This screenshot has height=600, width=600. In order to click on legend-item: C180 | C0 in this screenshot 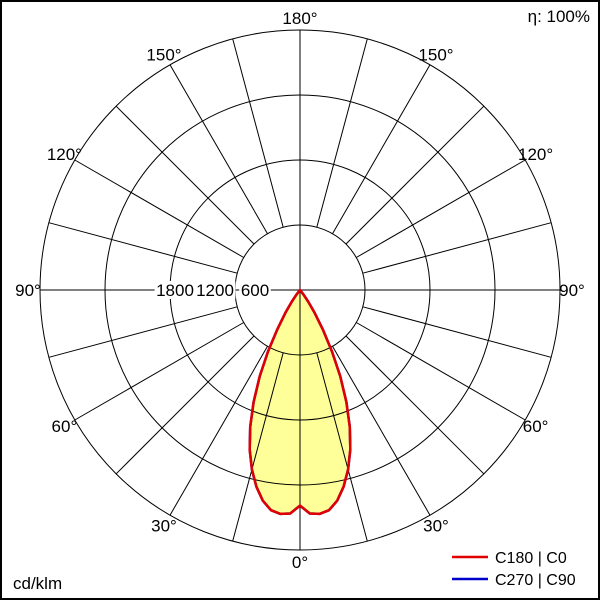, I will do `click(509, 558)`.